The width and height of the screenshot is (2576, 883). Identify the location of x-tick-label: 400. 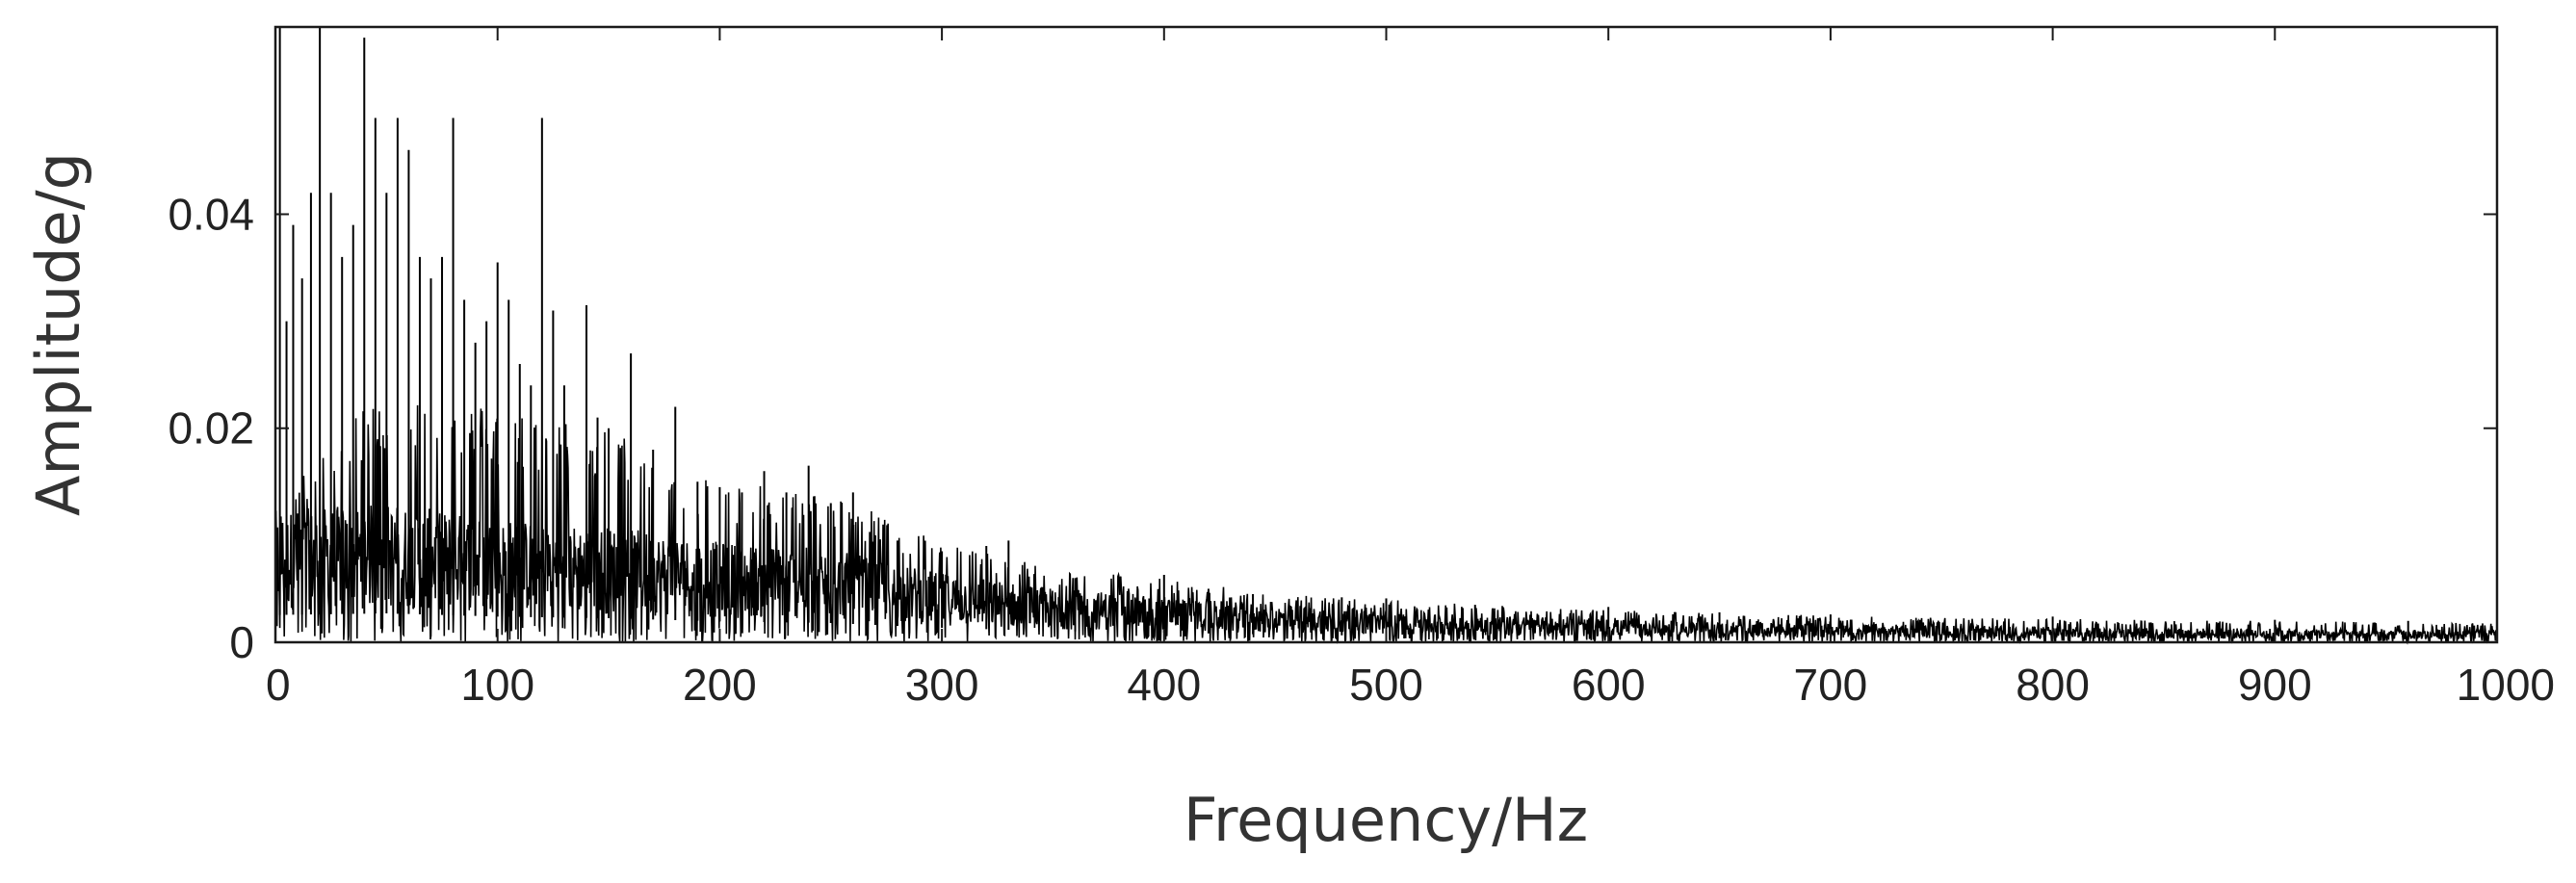
(1164, 685).